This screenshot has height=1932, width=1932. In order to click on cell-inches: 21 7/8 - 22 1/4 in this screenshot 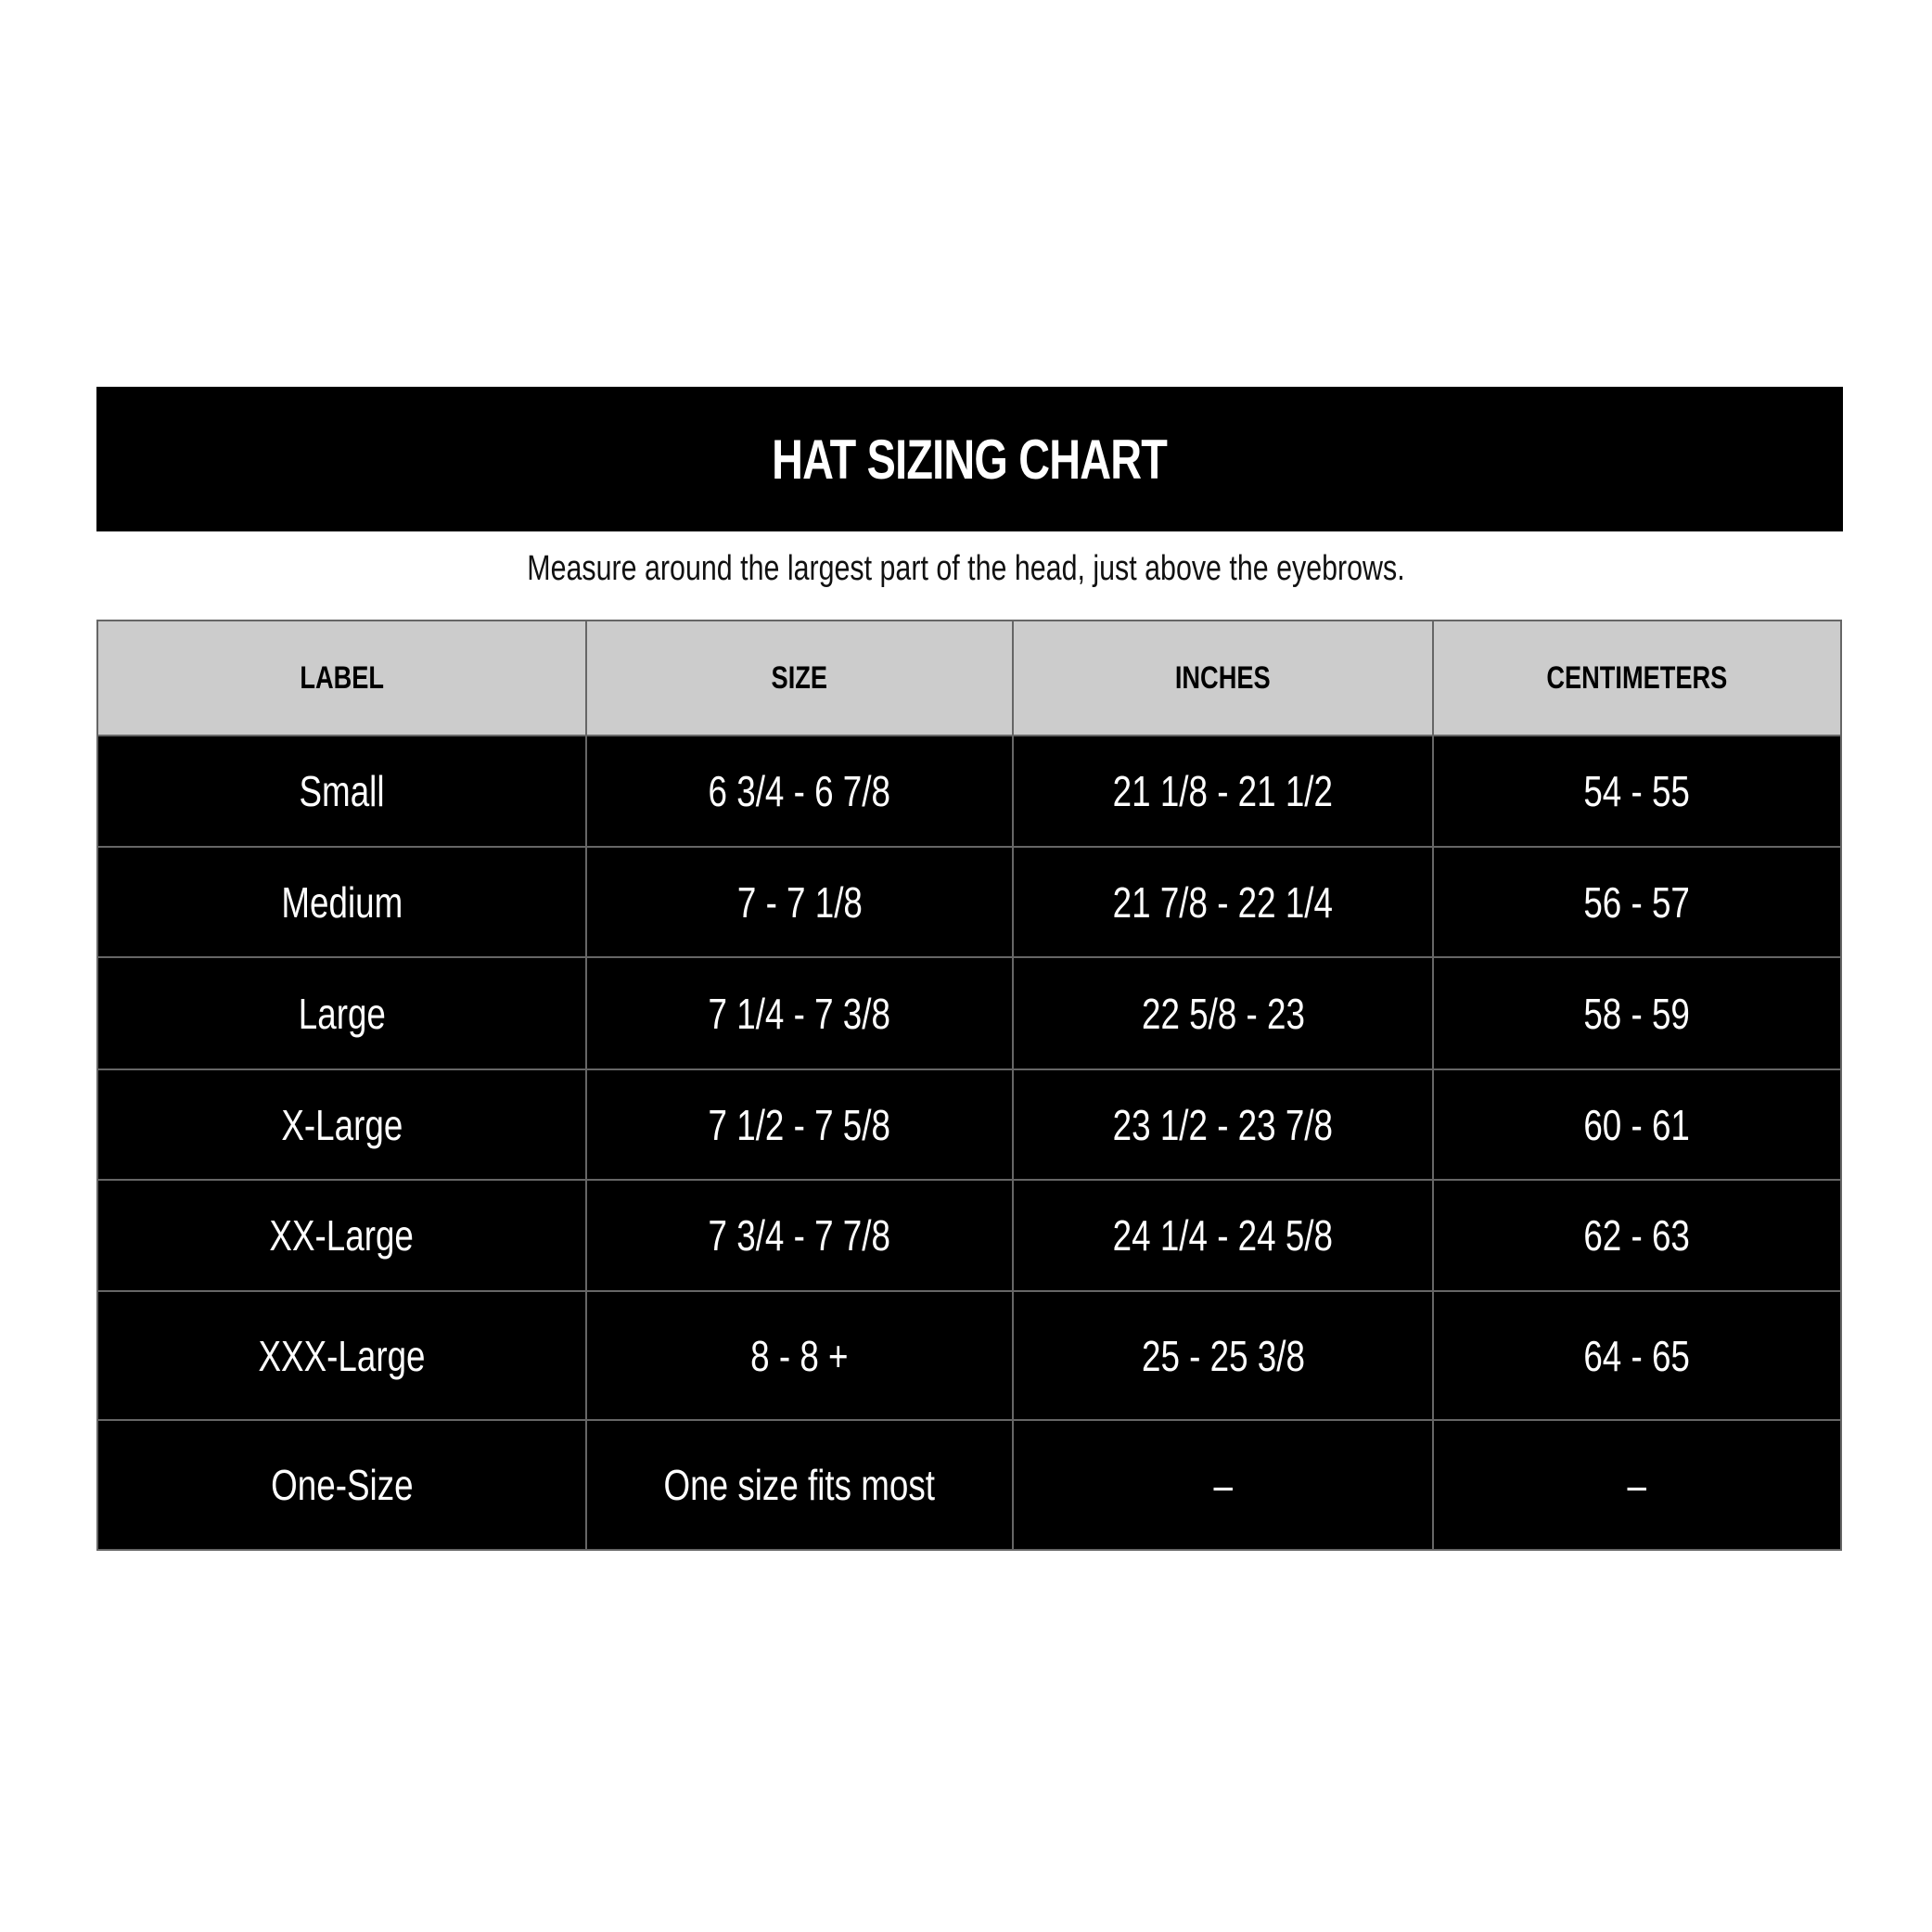, I will do `click(1223, 902)`.